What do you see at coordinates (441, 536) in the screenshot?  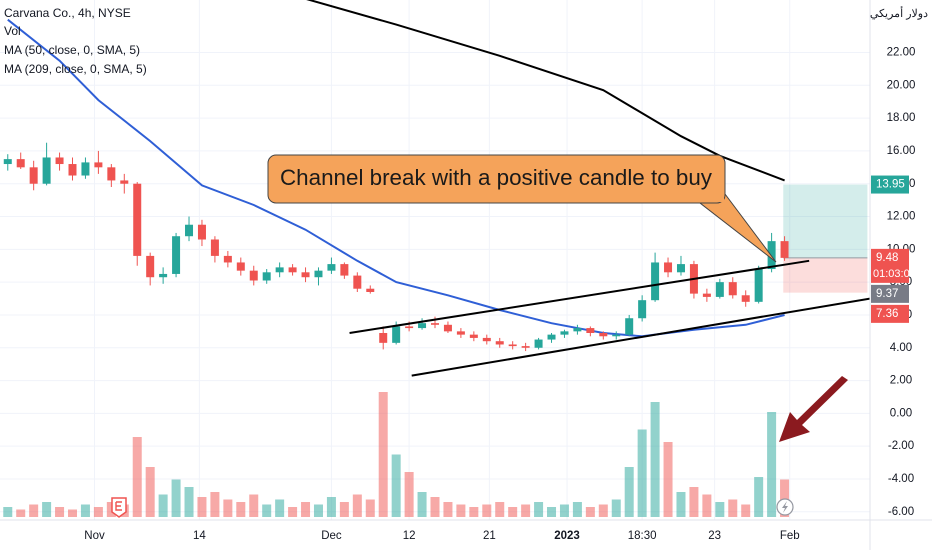 I see `time-axis: Nov 14 Dec 12 21 2023 18:30 23 Feb` at bounding box center [441, 536].